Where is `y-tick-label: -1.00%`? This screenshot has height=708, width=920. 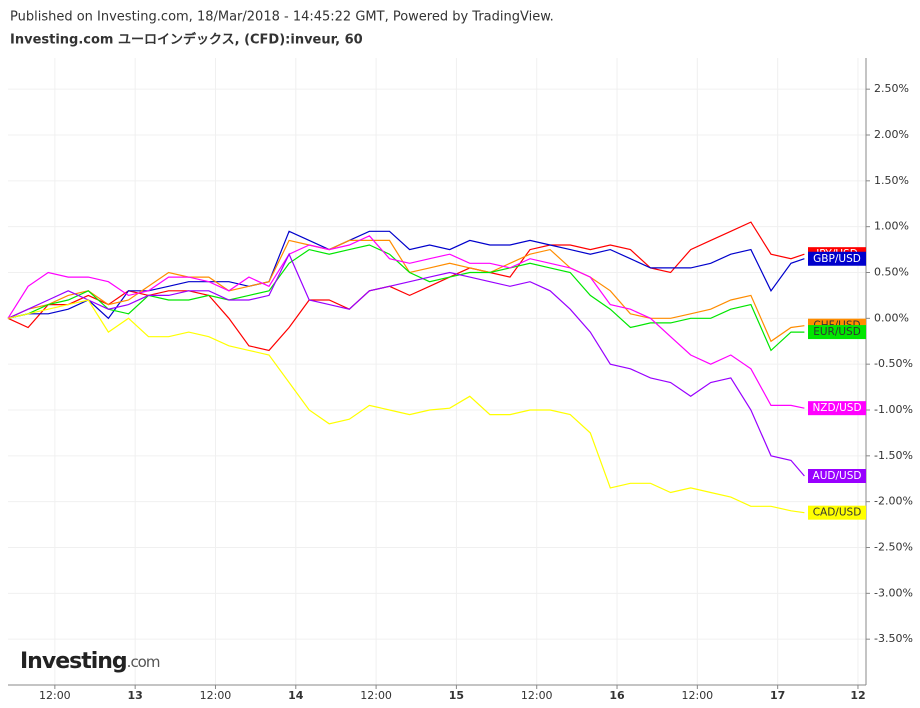 y-tick-label: -1.00% is located at coordinates (893, 409).